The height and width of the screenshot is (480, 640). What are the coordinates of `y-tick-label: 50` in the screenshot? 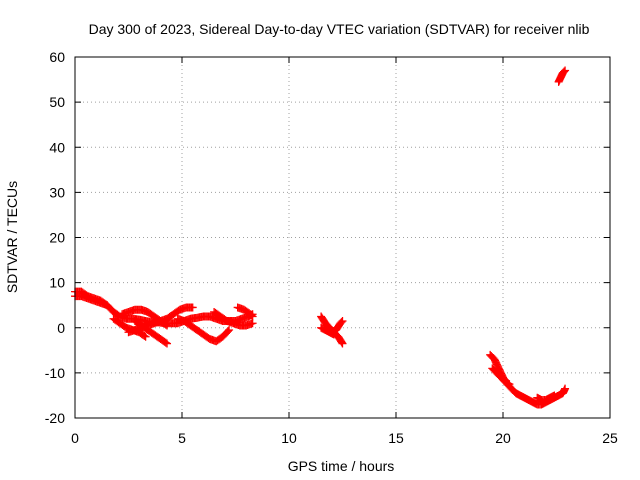 It's located at (57, 102).